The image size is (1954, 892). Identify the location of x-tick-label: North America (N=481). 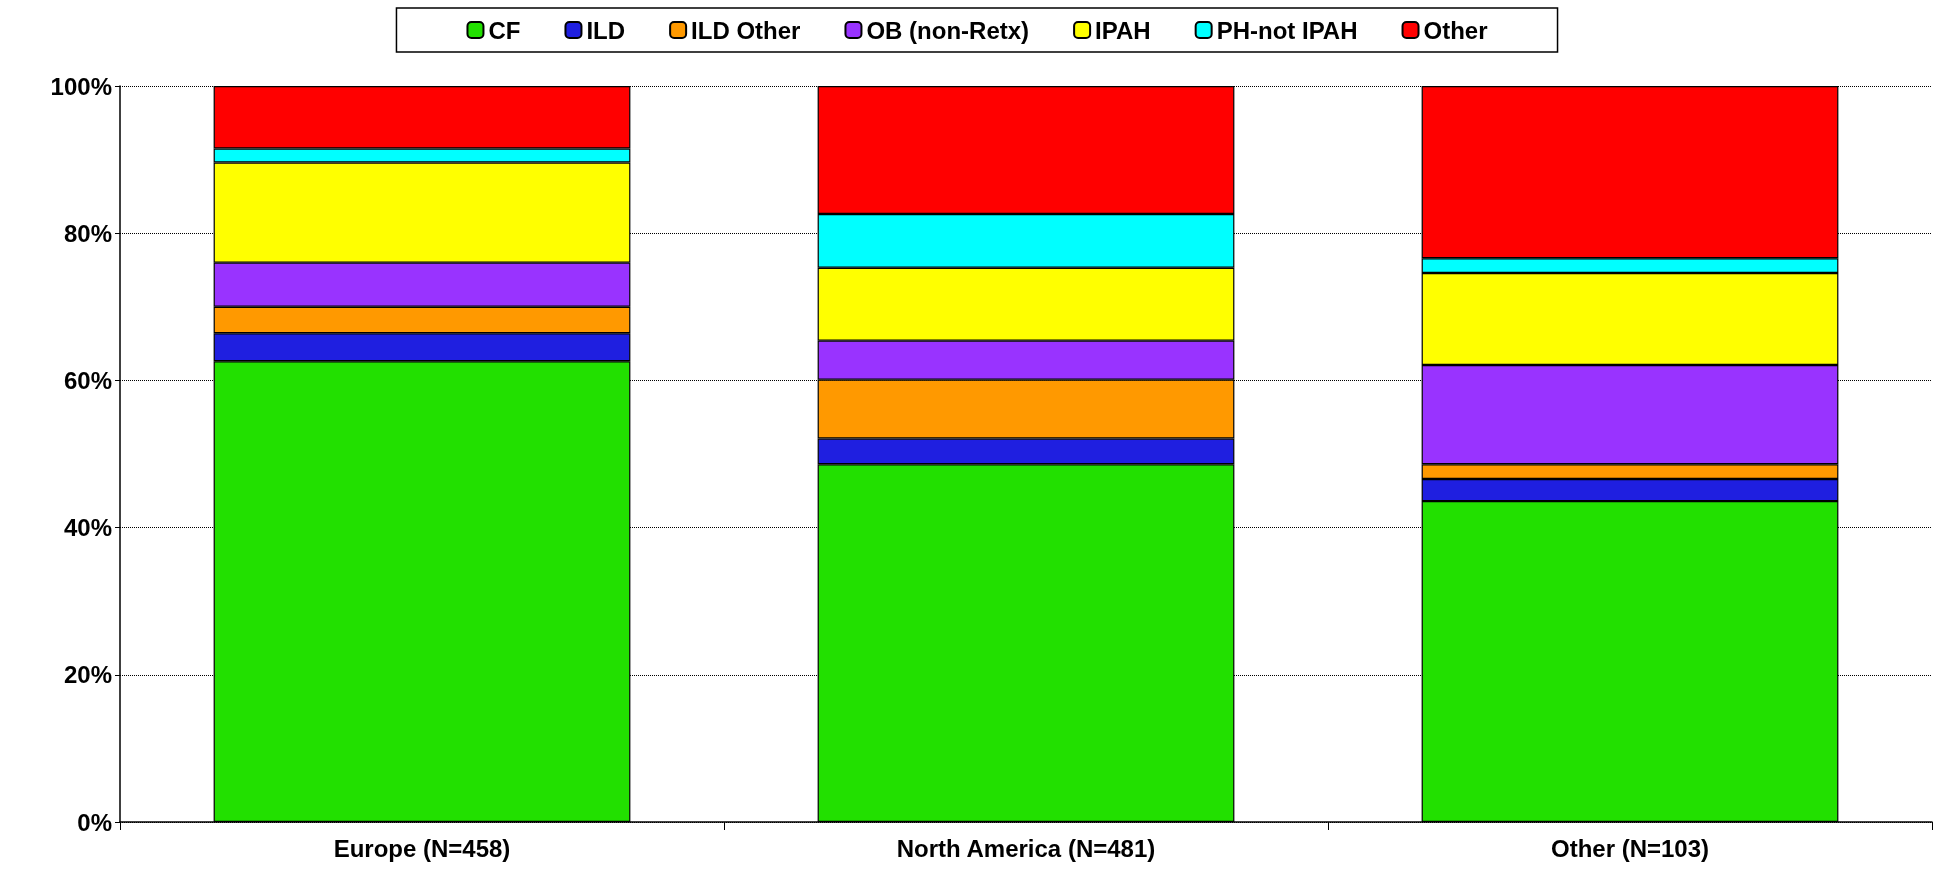
(1026, 848).